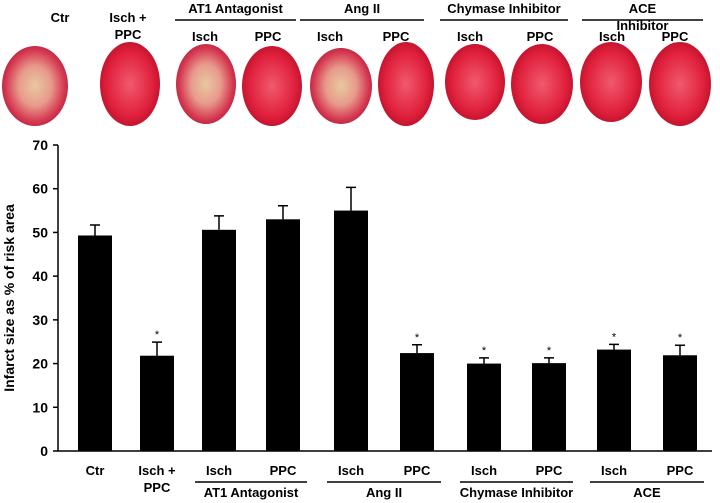 This screenshot has height=503, width=720. Describe the element at coordinates (504, 8) in the screenshot. I see `image-group-label: Chymase Inhibitor` at that location.